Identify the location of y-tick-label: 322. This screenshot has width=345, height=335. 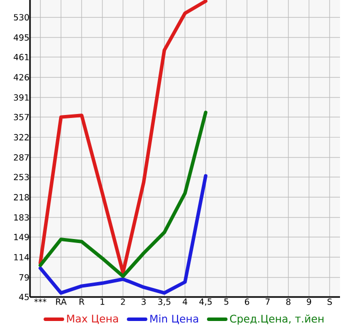
(21, 137).